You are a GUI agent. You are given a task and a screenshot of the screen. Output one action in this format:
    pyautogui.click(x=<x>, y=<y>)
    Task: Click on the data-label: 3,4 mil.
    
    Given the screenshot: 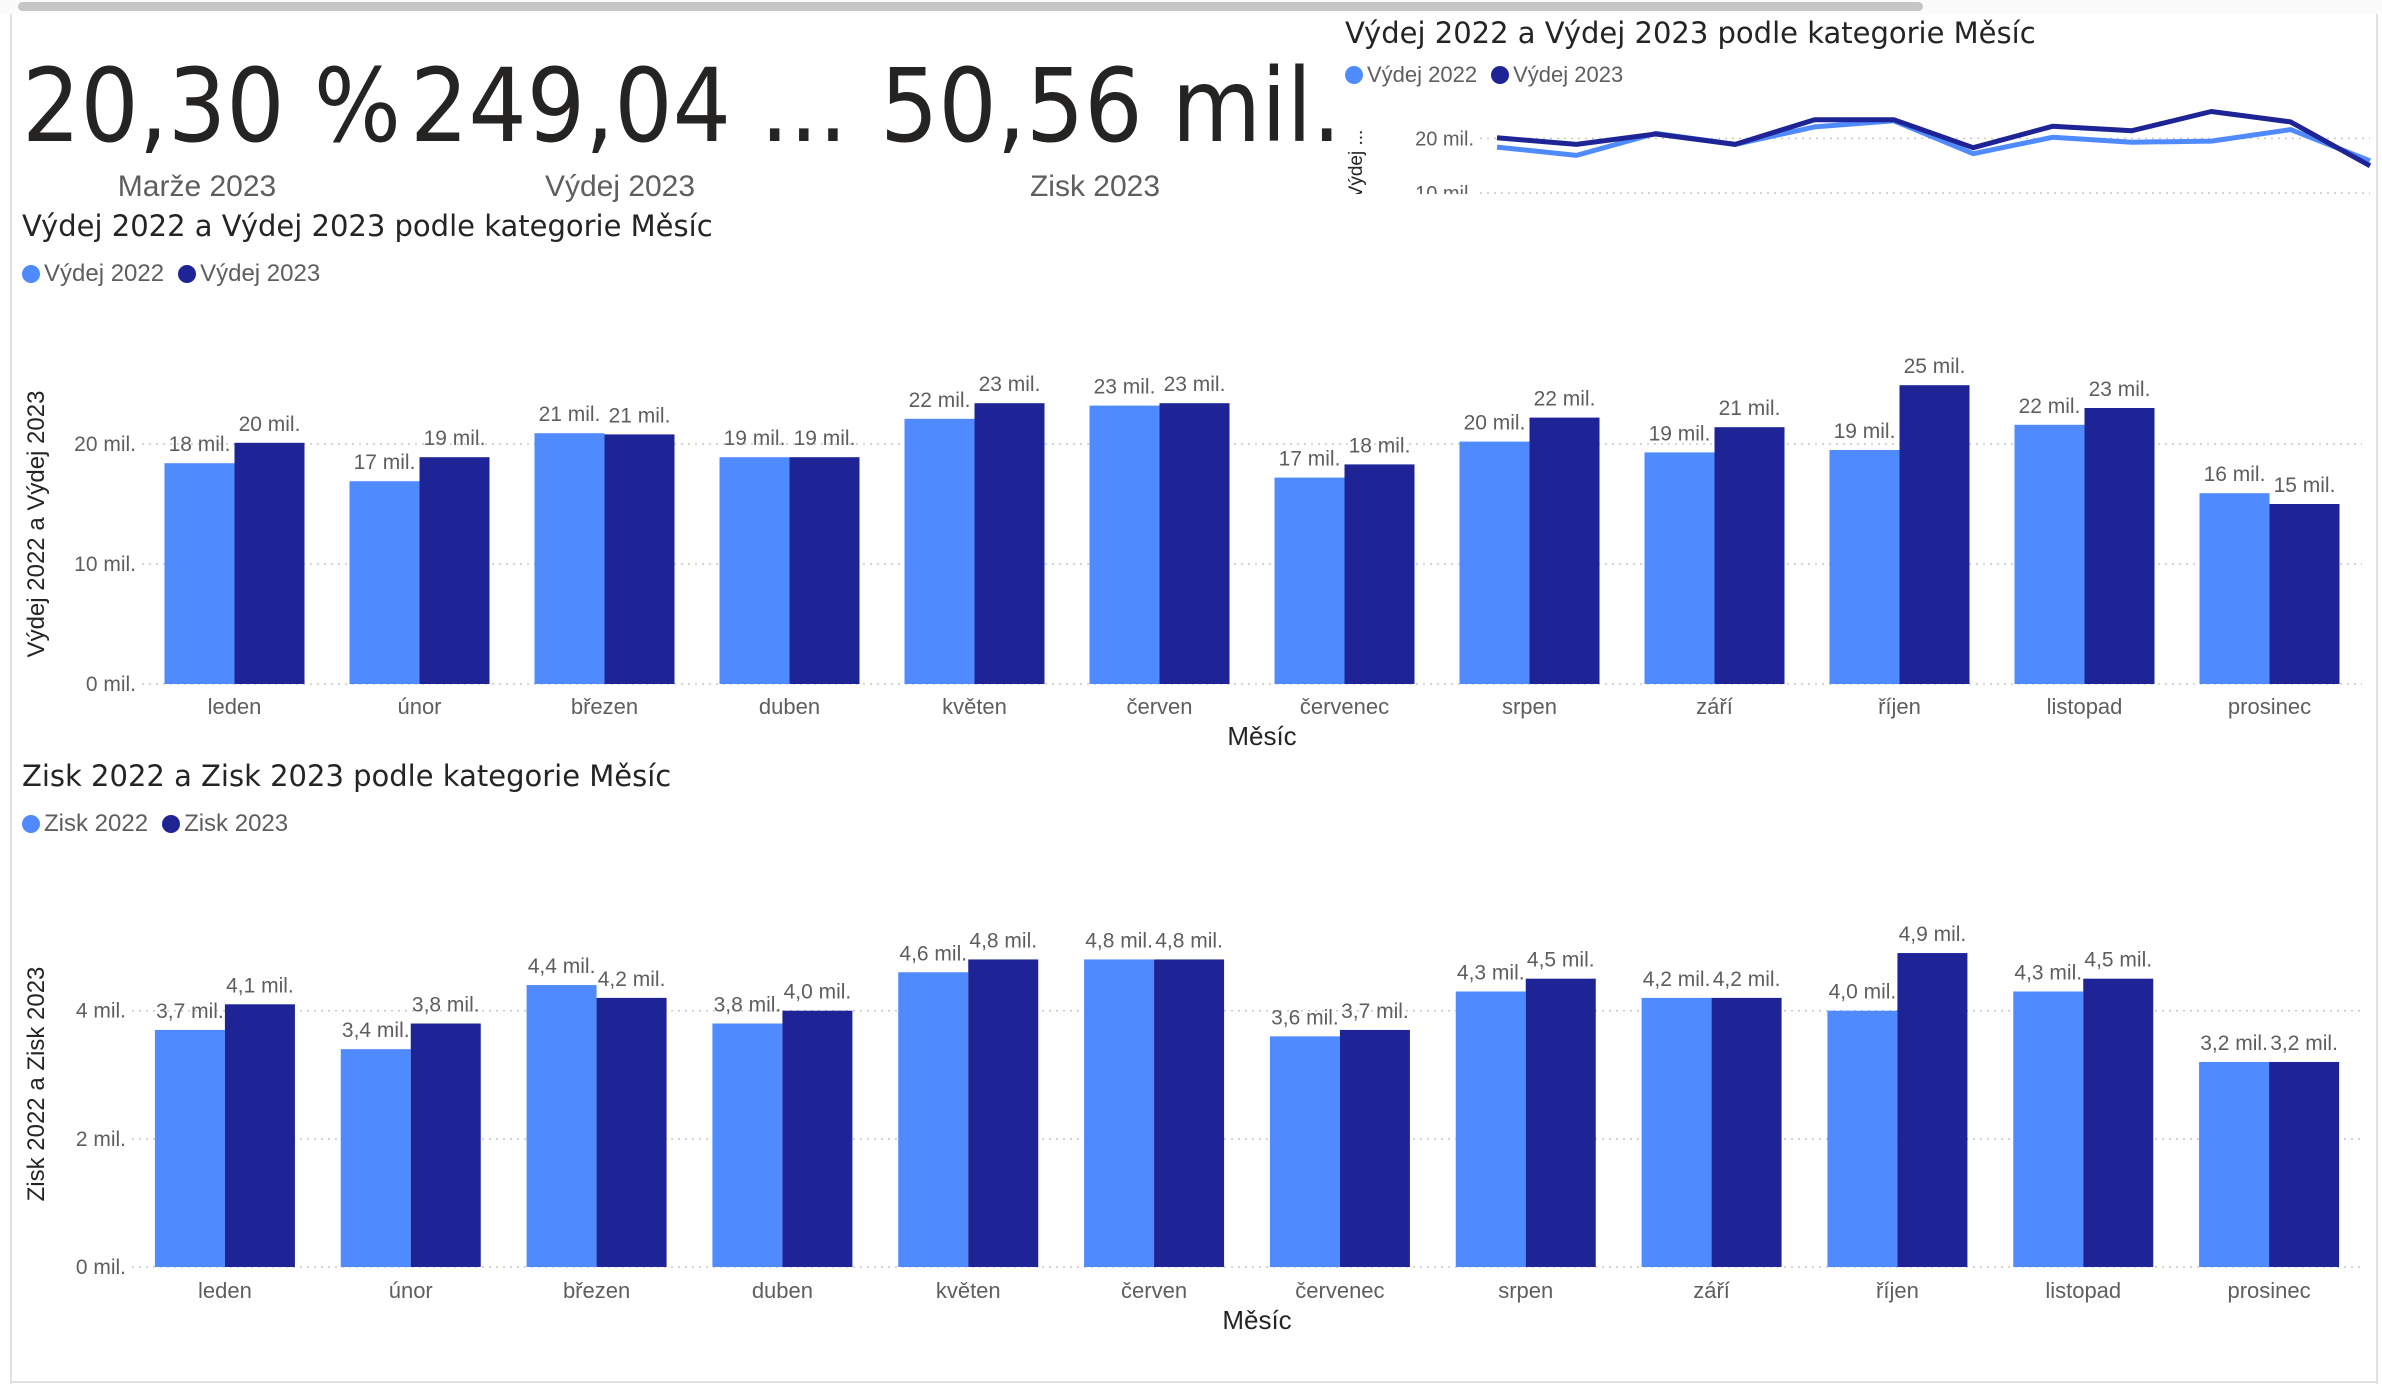 What is the action you would take?
    pyautogui.click(x=376, y=1030)
    